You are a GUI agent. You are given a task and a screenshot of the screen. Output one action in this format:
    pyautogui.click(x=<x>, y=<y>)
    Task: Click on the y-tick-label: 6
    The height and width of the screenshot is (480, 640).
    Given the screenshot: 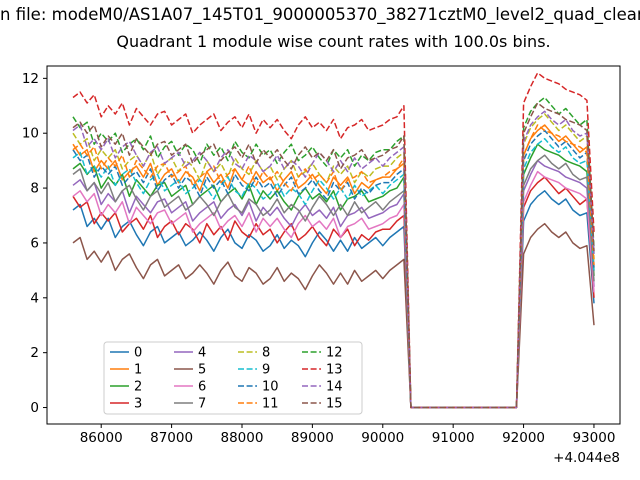 What is the action you would take?
    pyautogui.click(x=34, y=243)
    